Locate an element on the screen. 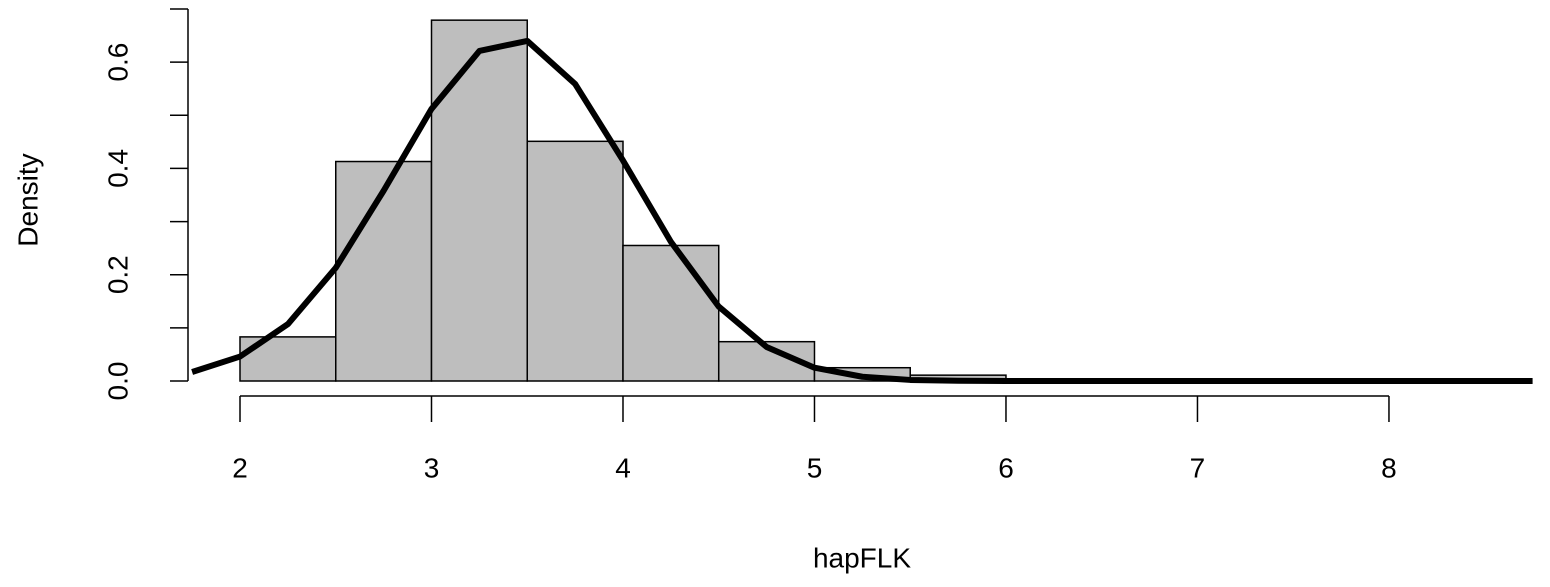  x-tick-label: 4 is located at coordinates (623, 467).